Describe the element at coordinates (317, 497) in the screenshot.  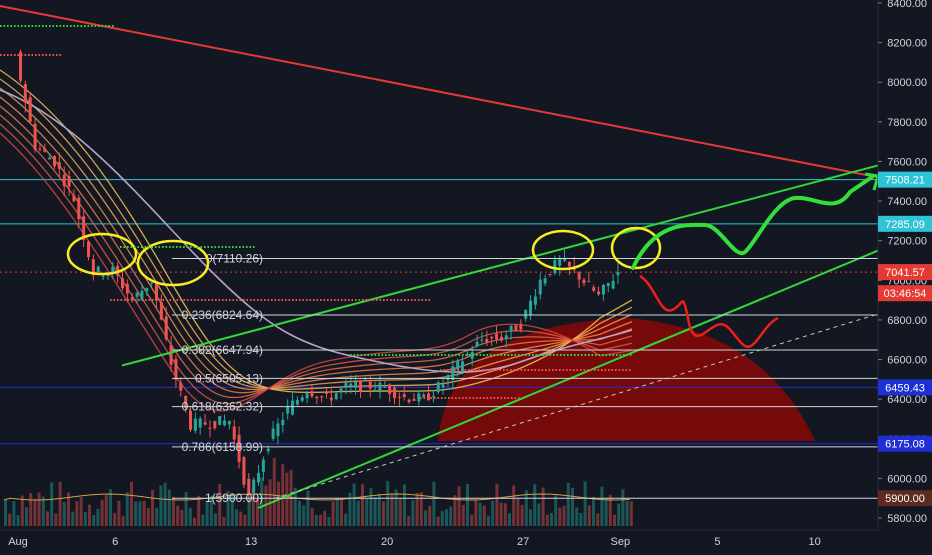
I see `volume-average-line` at that location.